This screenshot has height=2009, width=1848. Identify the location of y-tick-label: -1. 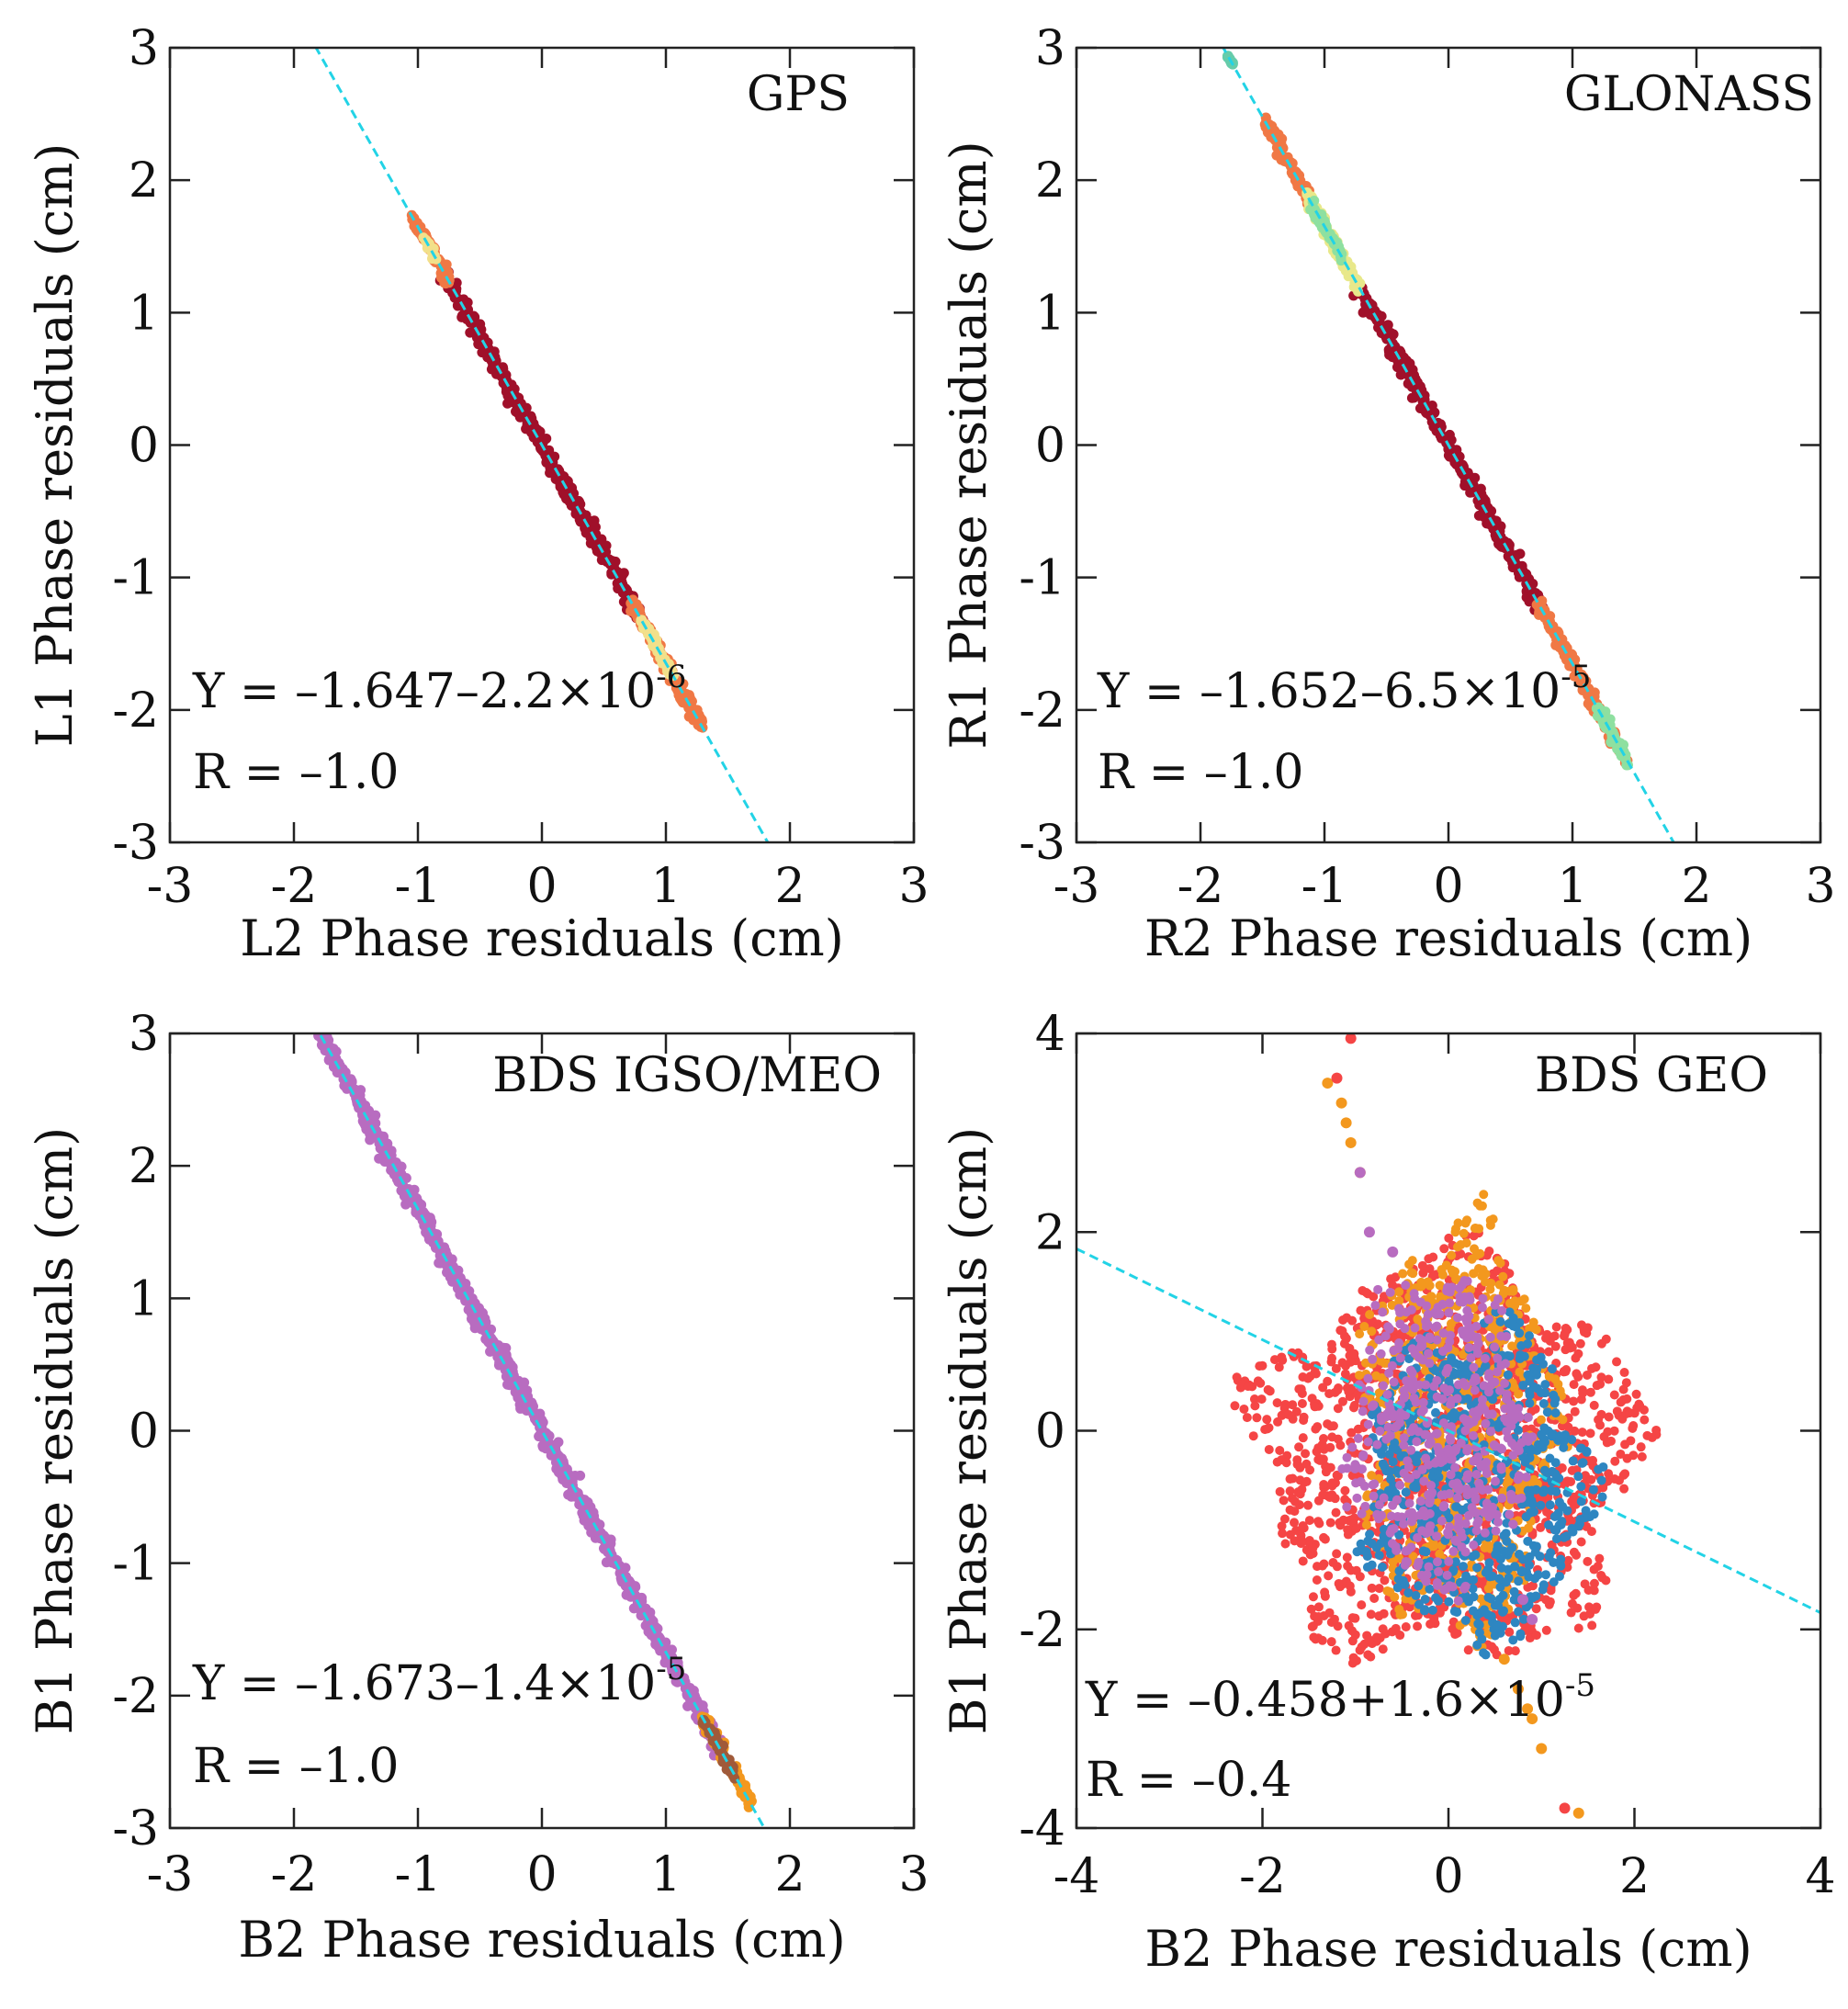
(1042, 578).